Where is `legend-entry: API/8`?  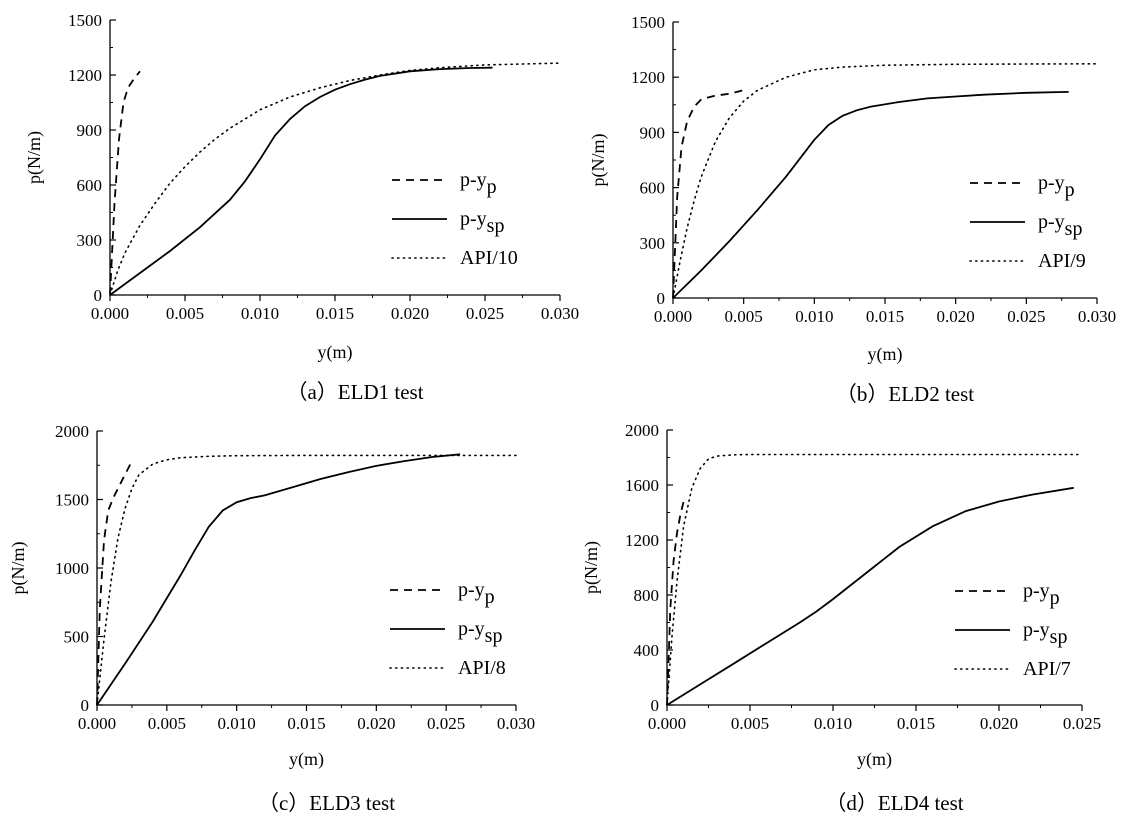
legend-entry: API/8 is located at coordinates (482, 668).